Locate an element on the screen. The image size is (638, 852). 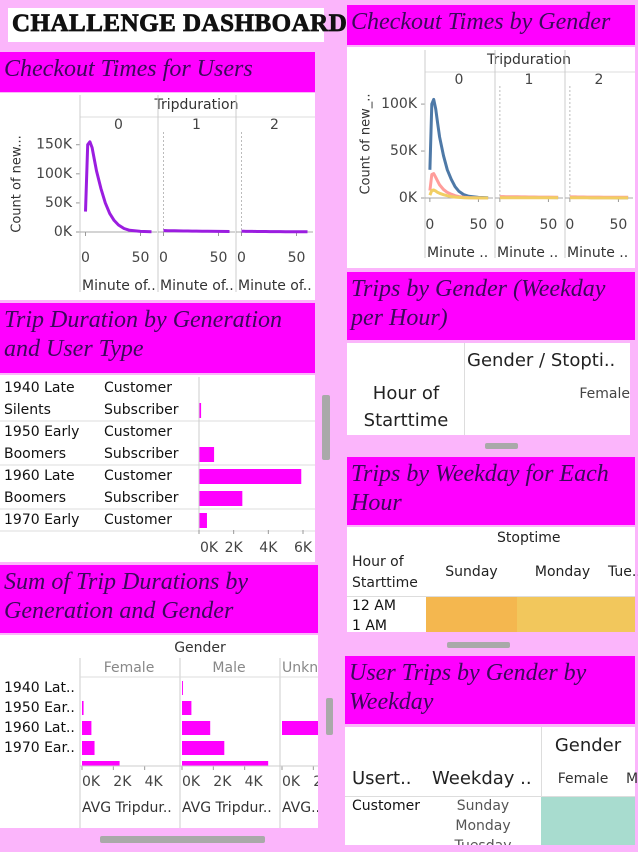
x-axis-label: AVG.. is located at coordinates (301, 808).